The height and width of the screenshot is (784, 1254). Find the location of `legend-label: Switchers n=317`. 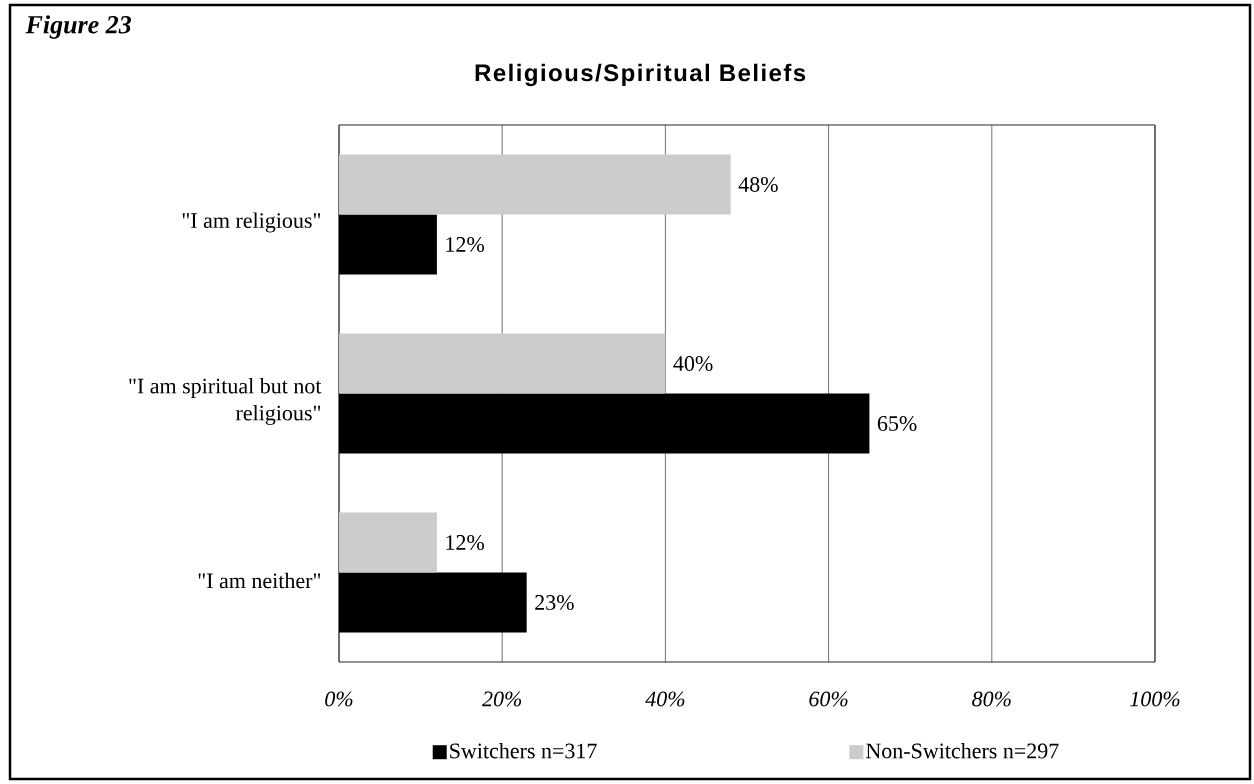

legend-label: Switchers n=317 is located at coordinates (523, 750).